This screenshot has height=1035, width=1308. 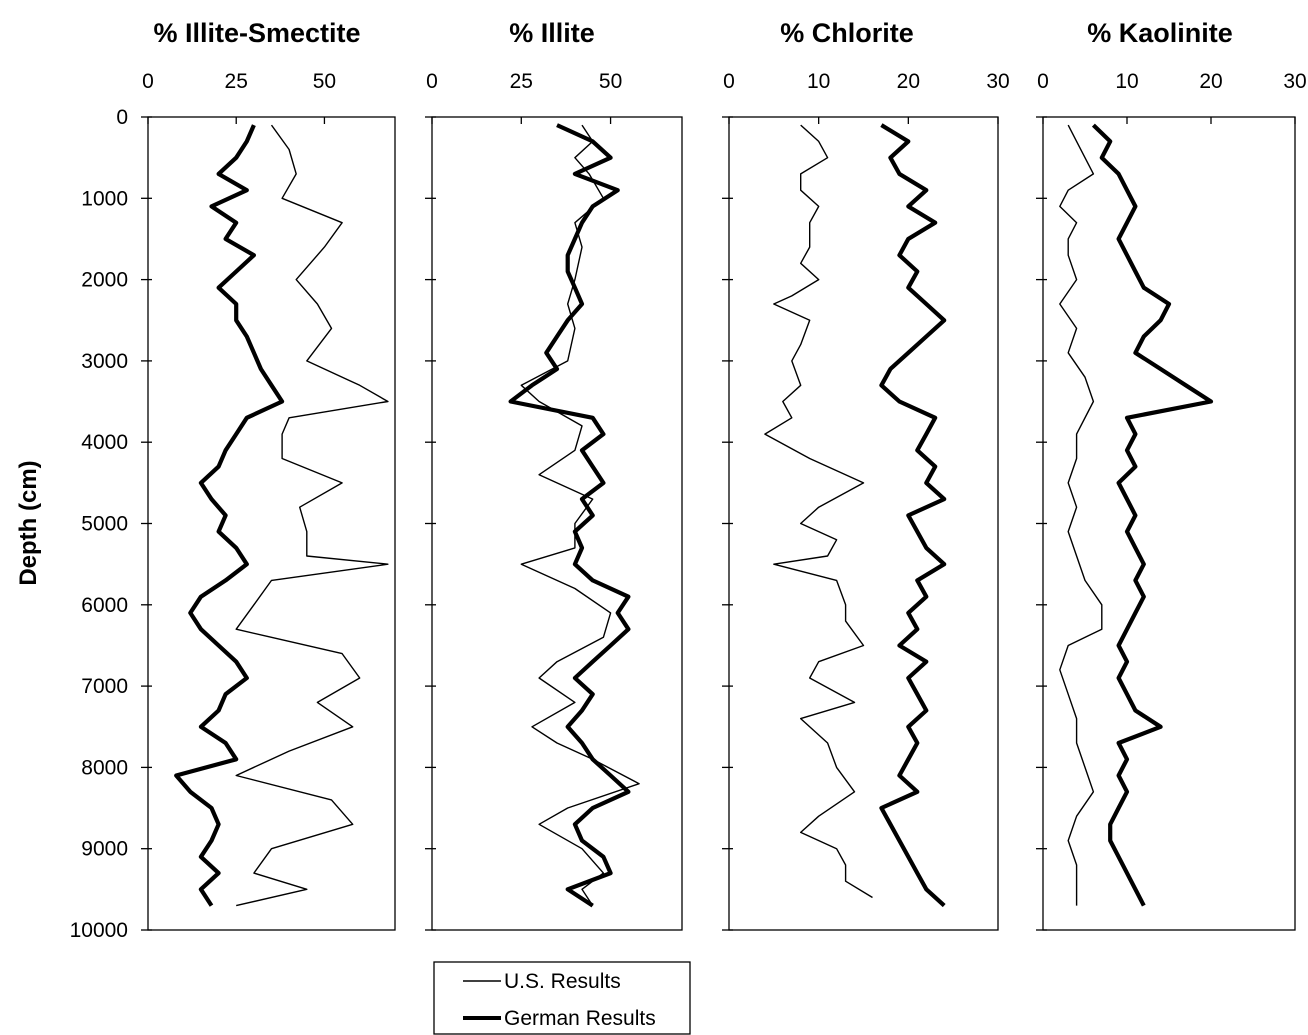 I want to click on y-tick-label: 6000, so click(x=104, y=605).